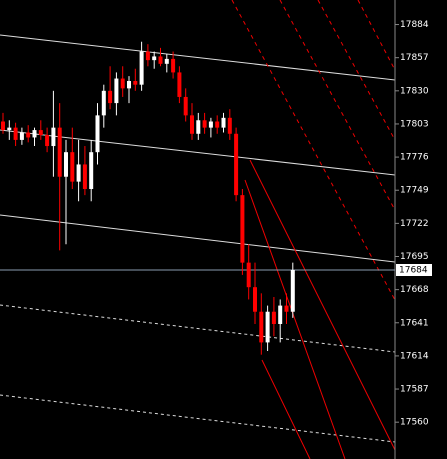 This screenshot has height=459, width=447. What do you see at coordinates (414, 158) in the screenshot?
I see `y-tick-label: 17776` at bounding box center [414, 158].